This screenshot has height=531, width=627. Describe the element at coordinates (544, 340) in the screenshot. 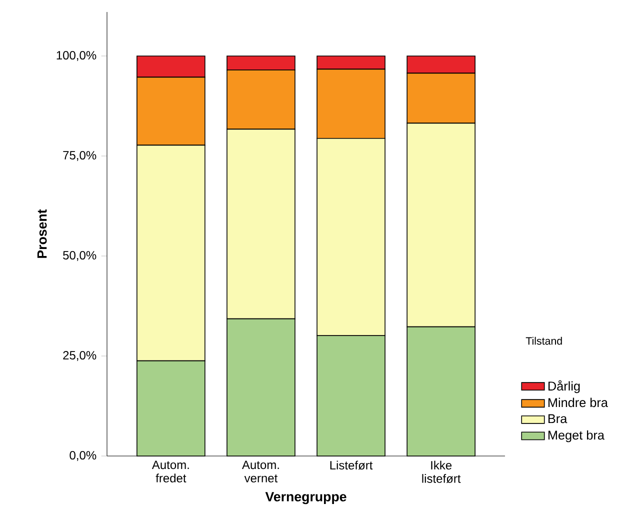

I see `legend-title: Tilstand` at that location.